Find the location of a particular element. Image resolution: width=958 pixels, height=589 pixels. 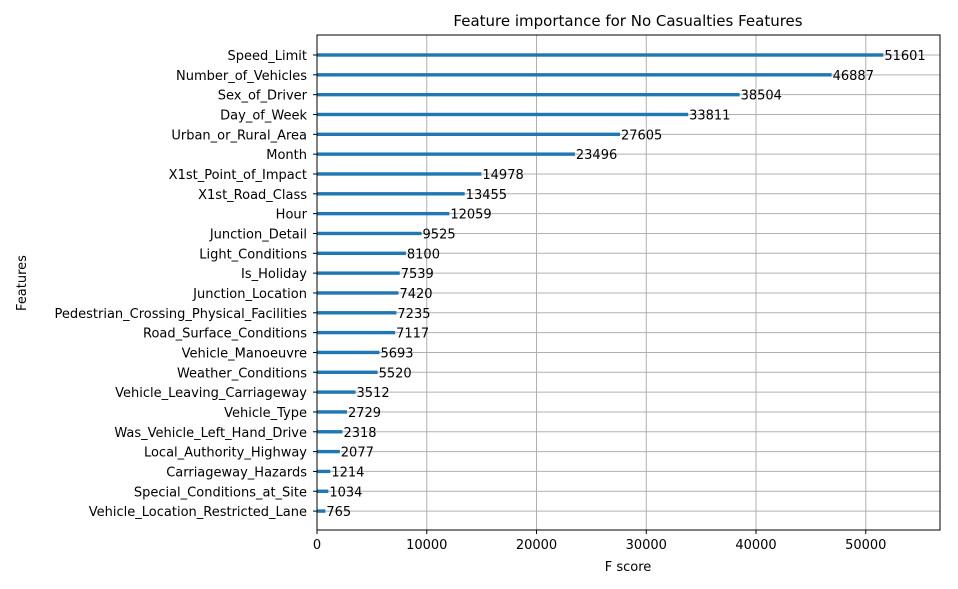

y-tick-label: X1st_Point_of_Impact is located at coordinates (238, 175).